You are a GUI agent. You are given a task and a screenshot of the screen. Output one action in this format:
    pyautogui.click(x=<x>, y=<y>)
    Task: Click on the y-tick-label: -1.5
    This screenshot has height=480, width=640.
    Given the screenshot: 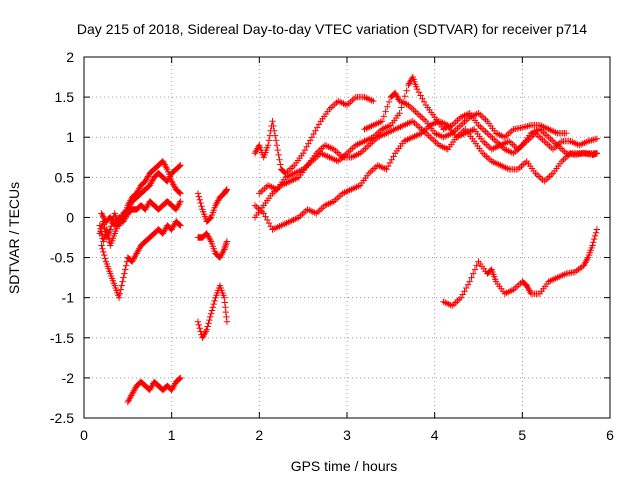 What is the action you would take?
    pyautogui.click(x=62, y=338)
    